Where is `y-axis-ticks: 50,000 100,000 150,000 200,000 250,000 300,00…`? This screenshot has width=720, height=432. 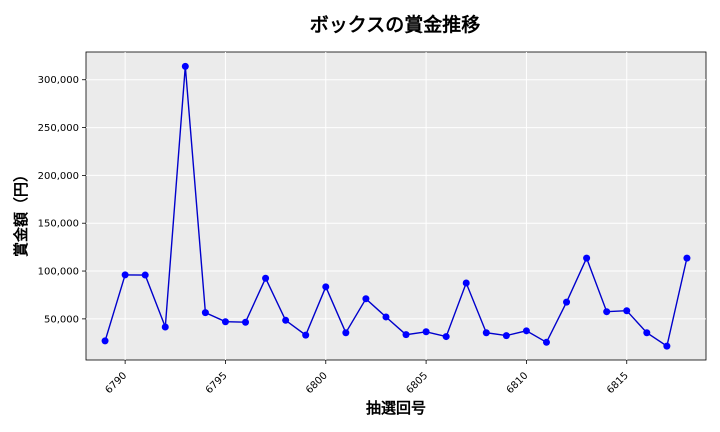 y-axis-ticks: 50,000 100,000 150,000 200,000 250,000 300,00… is located at coordinates (62, 200).